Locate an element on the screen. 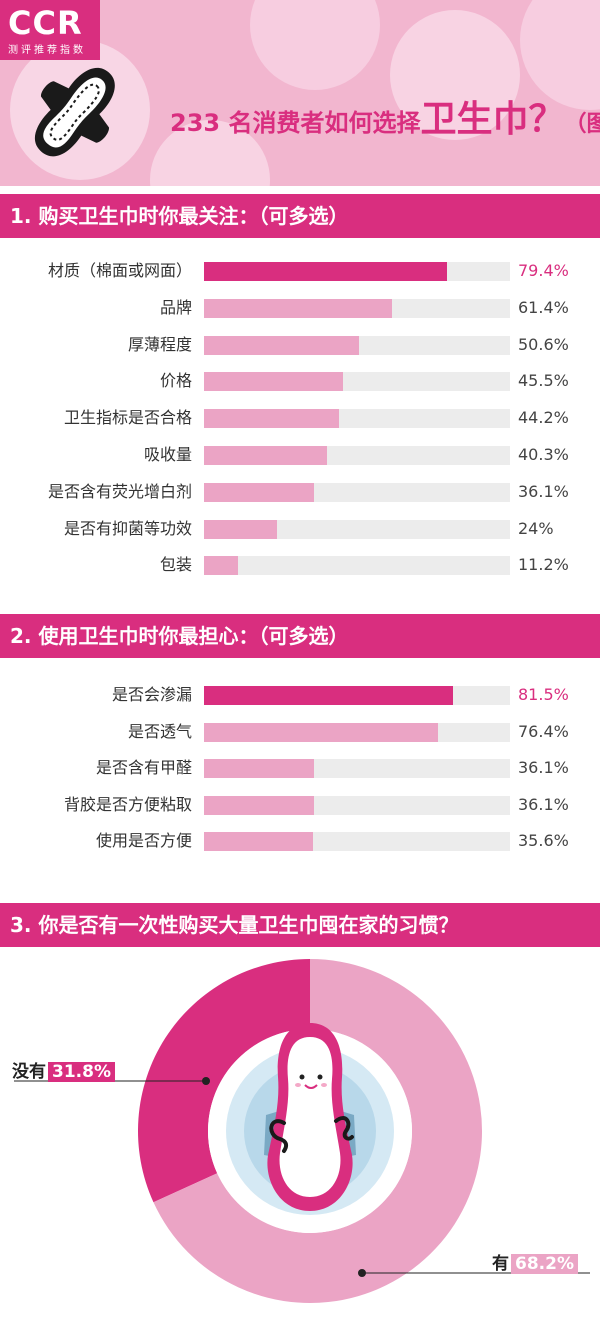  bar-label: 品牌 is located at coordinates (175, 307).